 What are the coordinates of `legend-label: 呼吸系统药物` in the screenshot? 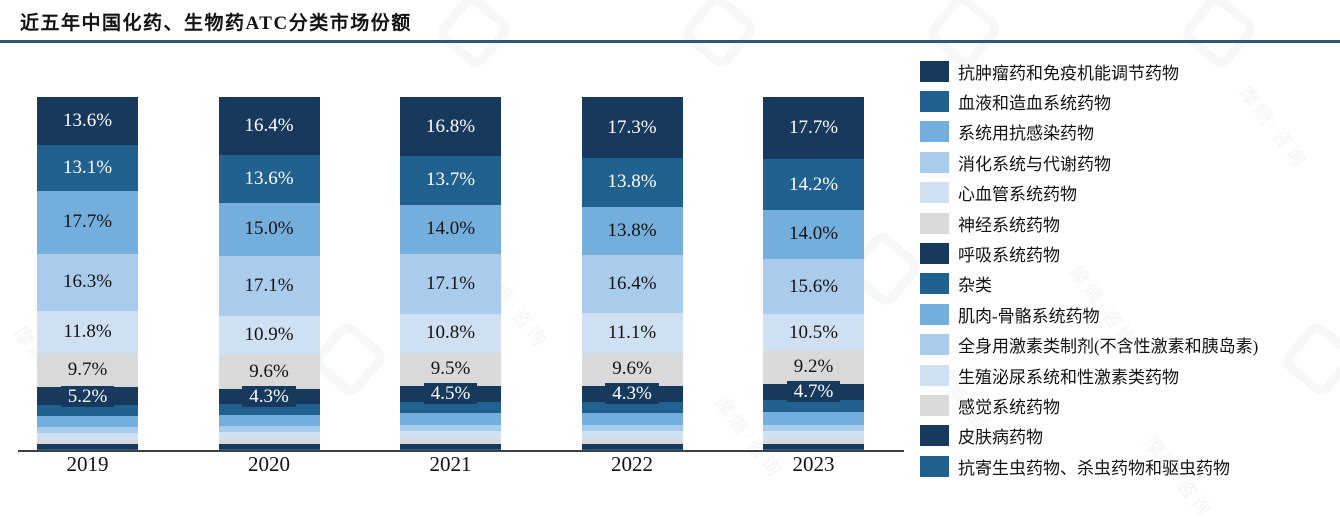 It's located at (1009, 256).